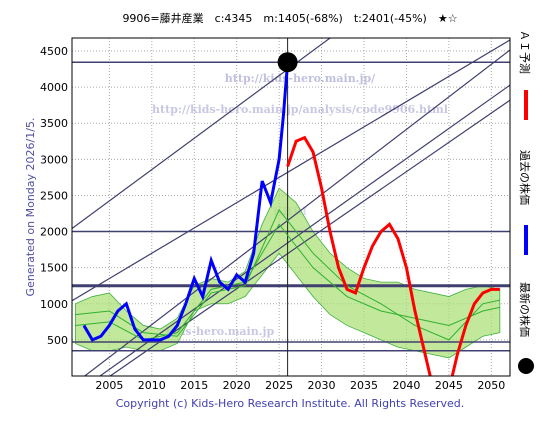 This screenshot has height=424, width=560. What do you see at coordinates (364, 385) in the screenshot?
I see `x-tick-label: 2035` at bounding box center [364, 385].